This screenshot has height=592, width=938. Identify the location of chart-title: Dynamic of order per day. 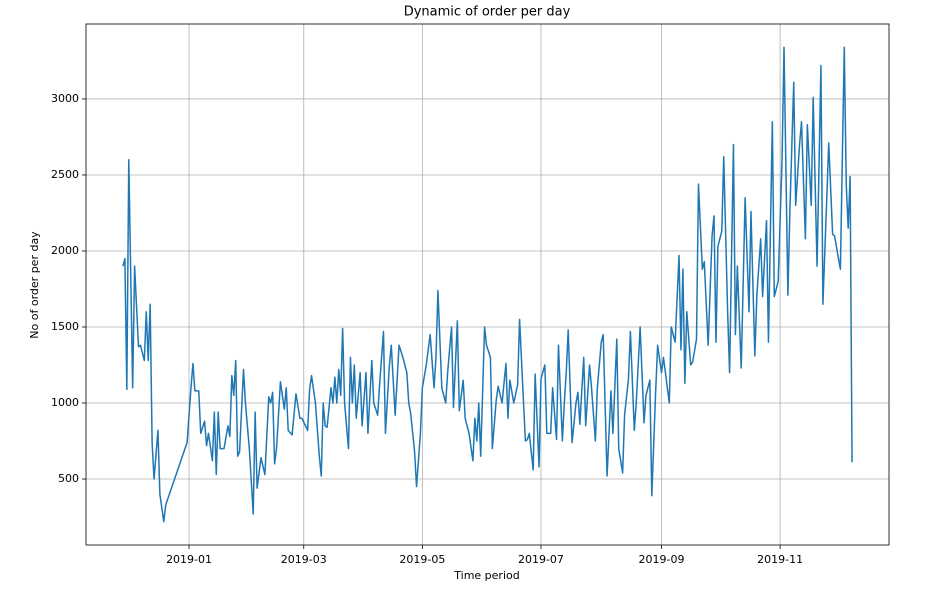
(487, 12).